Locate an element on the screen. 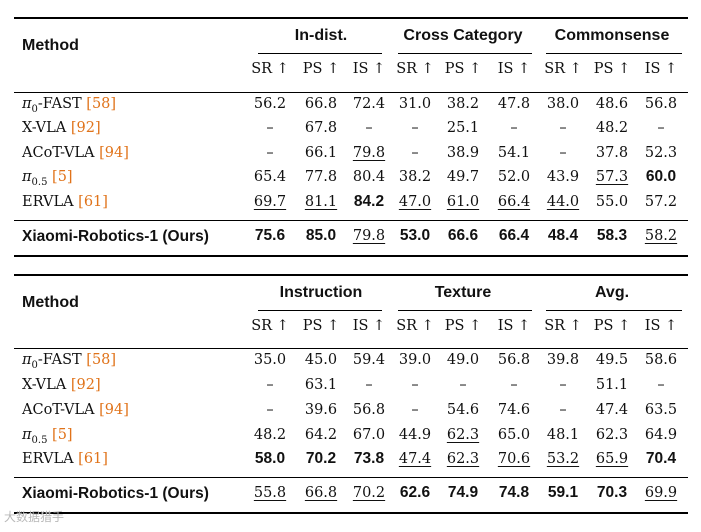 This screenshot has height=532, width=701. method-name: ACoT-VLA [94] is located at coordinates (75, 153).